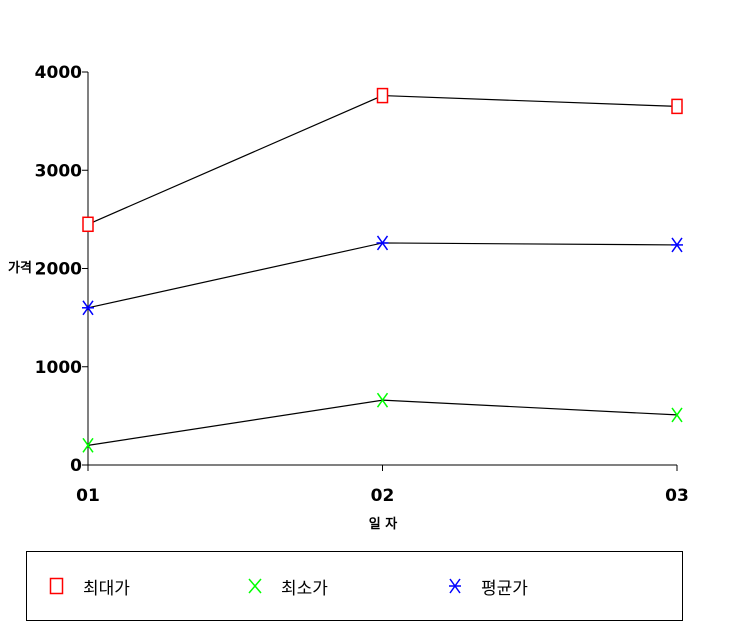 This screenshot has width=730, height=630. What do you see at coordinates (56, 586) in the screenshot?
I see `legend-square-marker-icon` at bounding box center [56, 586].